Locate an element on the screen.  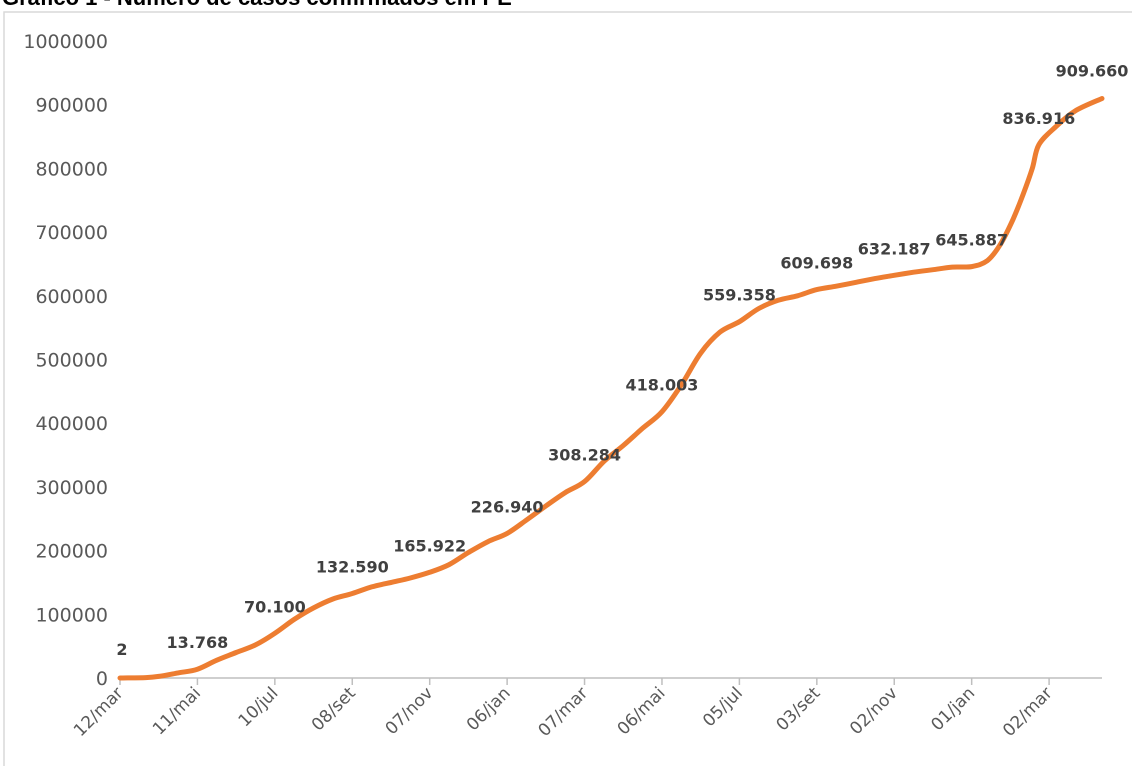
data-label: 132.590 is located at coordinates (352, 567).